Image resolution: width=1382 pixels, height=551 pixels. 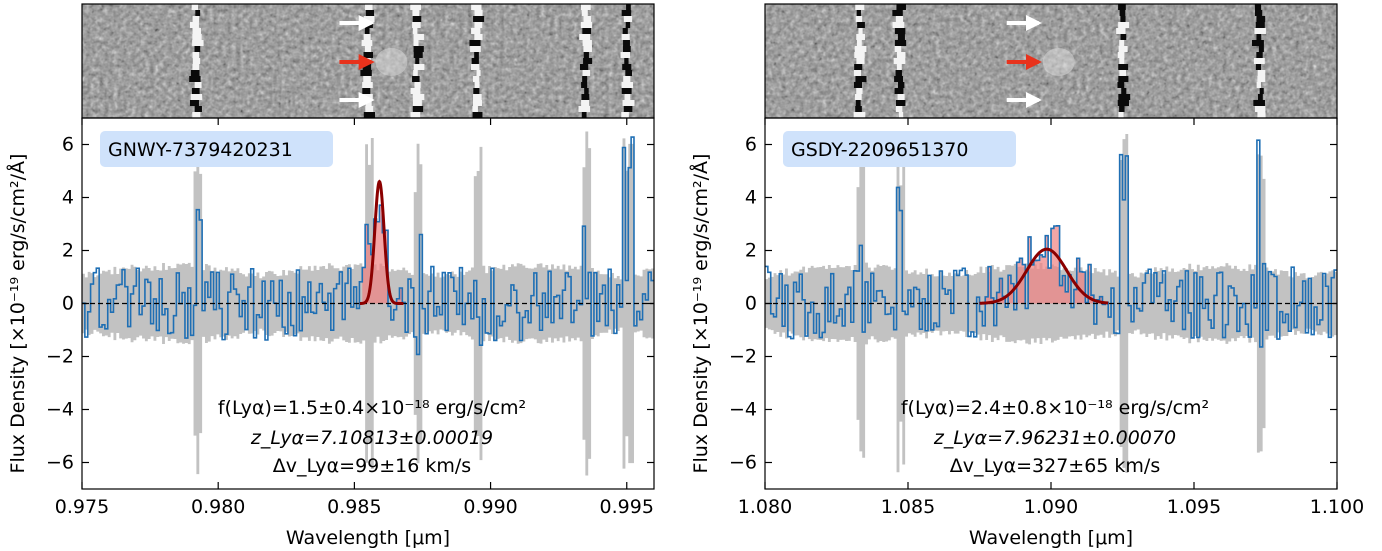 What do you see at coordinates (908, 507) in the screenshot?
I see `x-tick-label: 1.085` at bounding box center [908, 507].